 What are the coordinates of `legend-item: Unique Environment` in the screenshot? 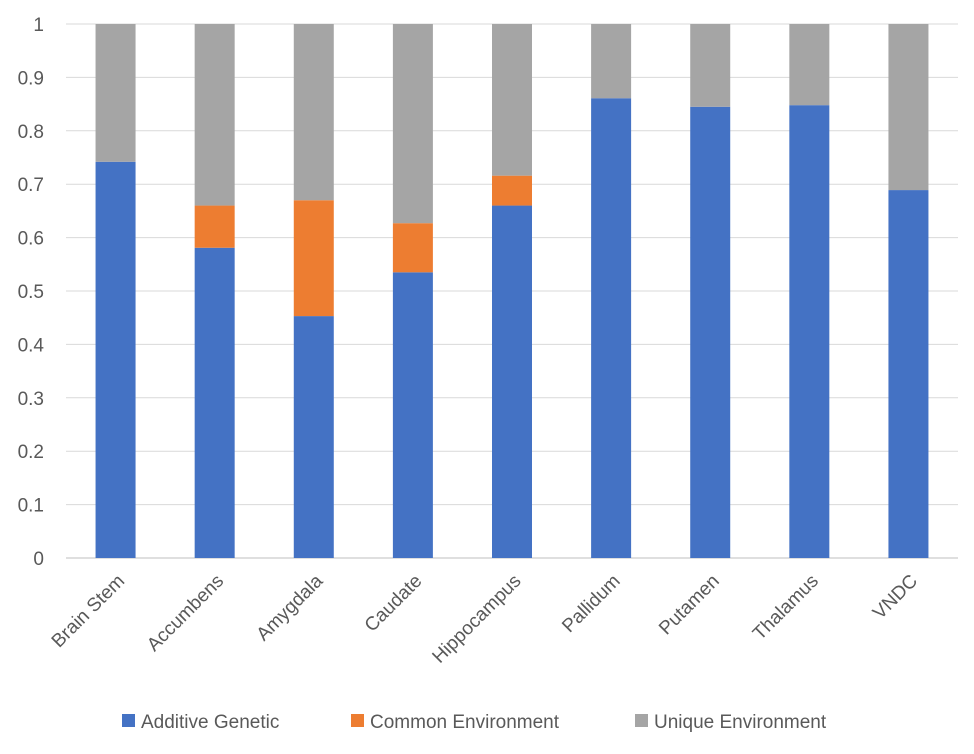 It's located at (731, 722).